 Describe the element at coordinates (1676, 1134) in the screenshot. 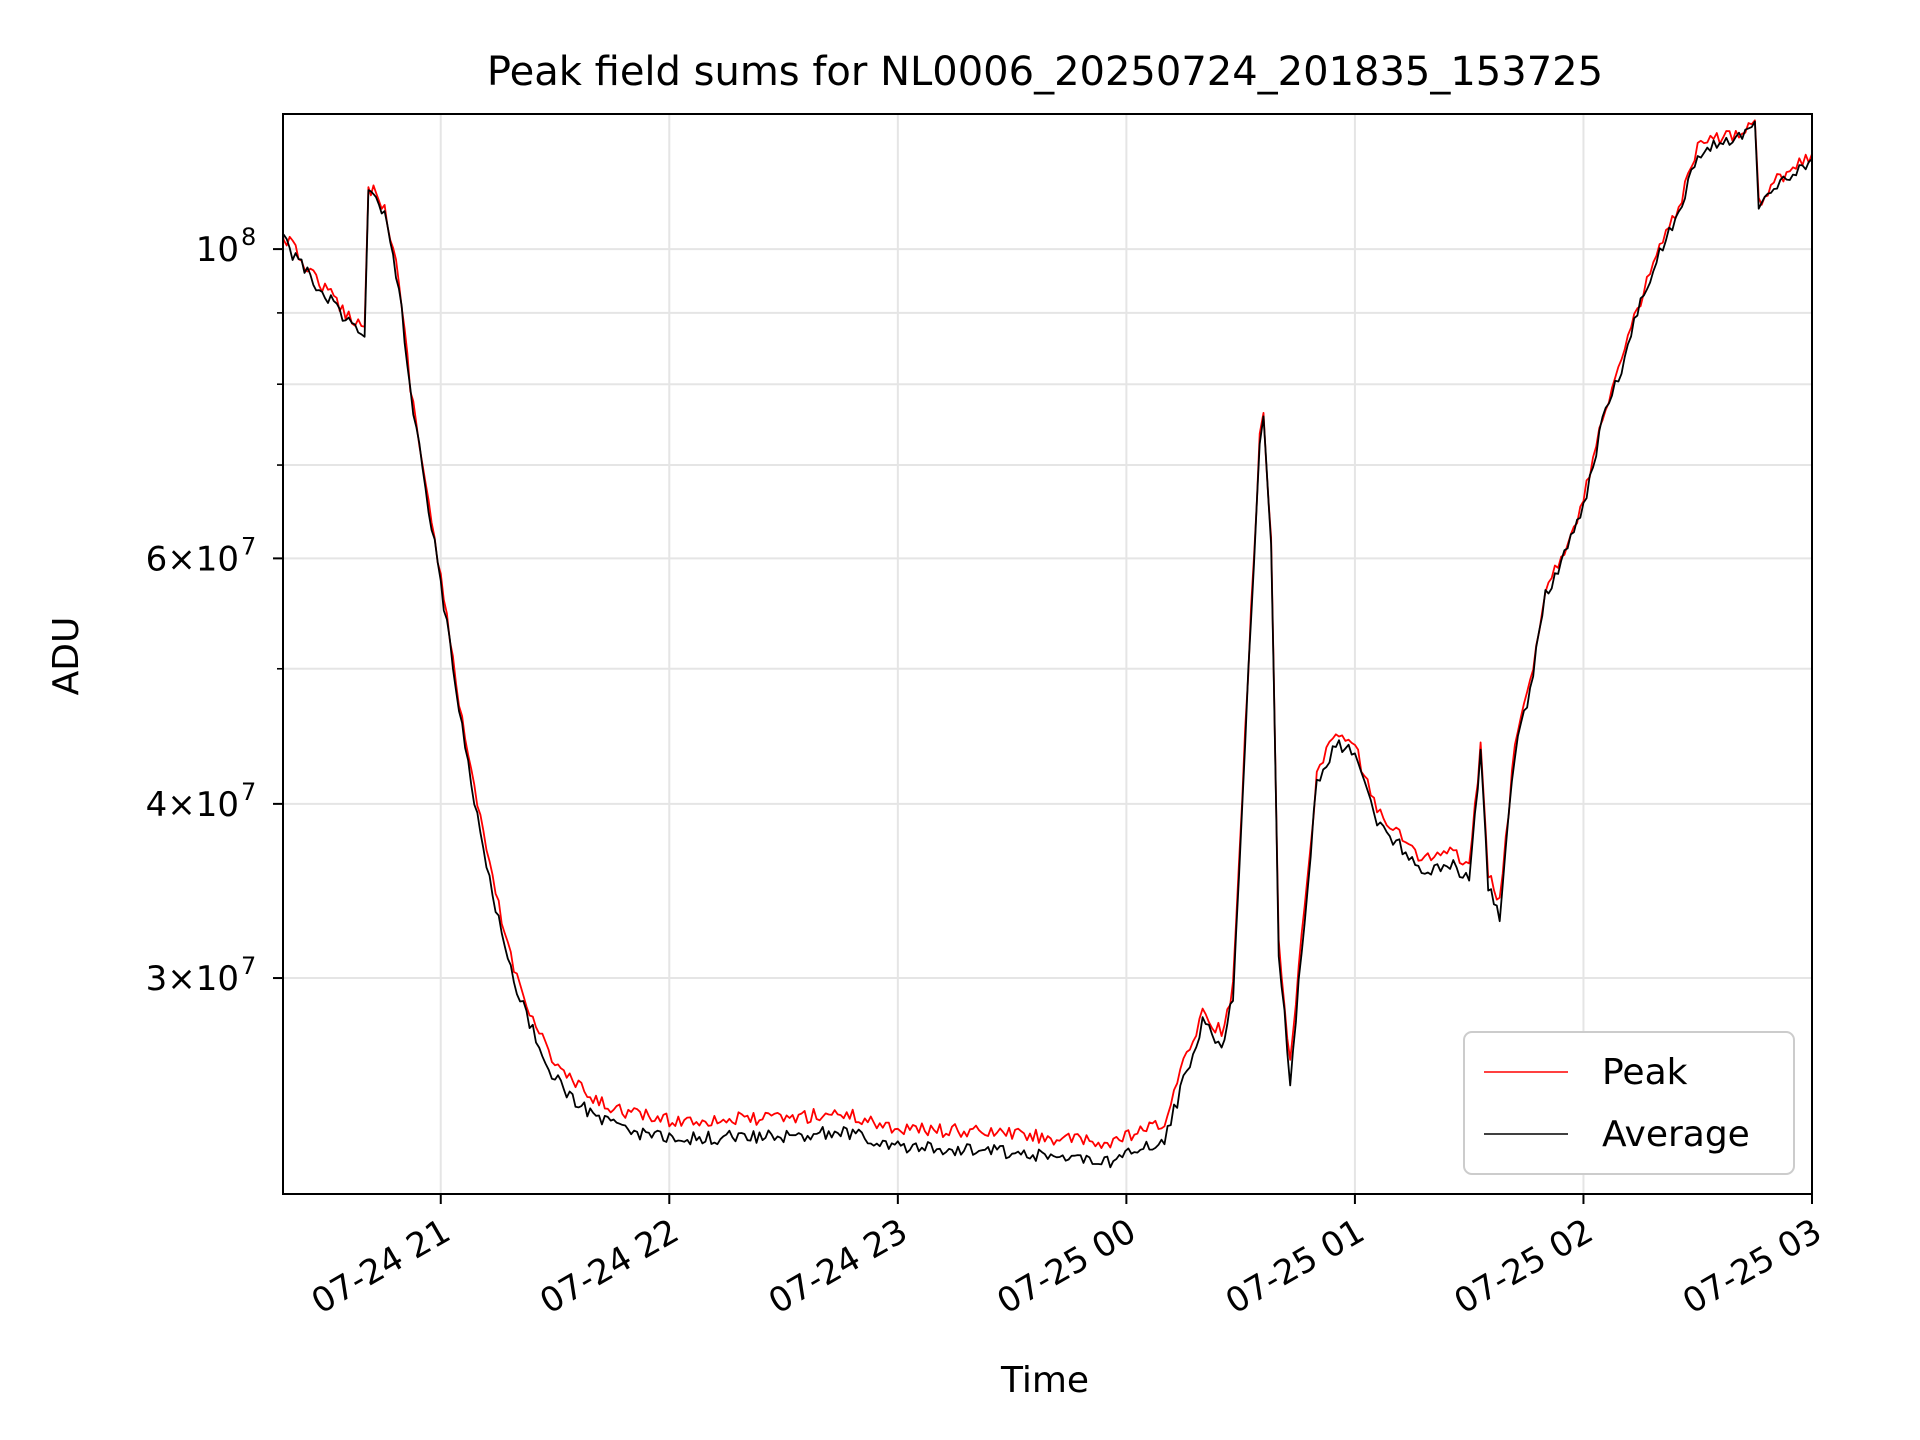

I see `legend-label-average: Average` at that location.